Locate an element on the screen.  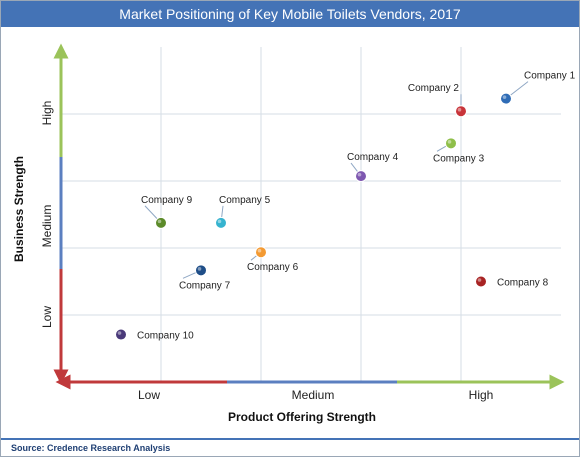
data-point-group: Company 4 is located at coordinates (373, 167).